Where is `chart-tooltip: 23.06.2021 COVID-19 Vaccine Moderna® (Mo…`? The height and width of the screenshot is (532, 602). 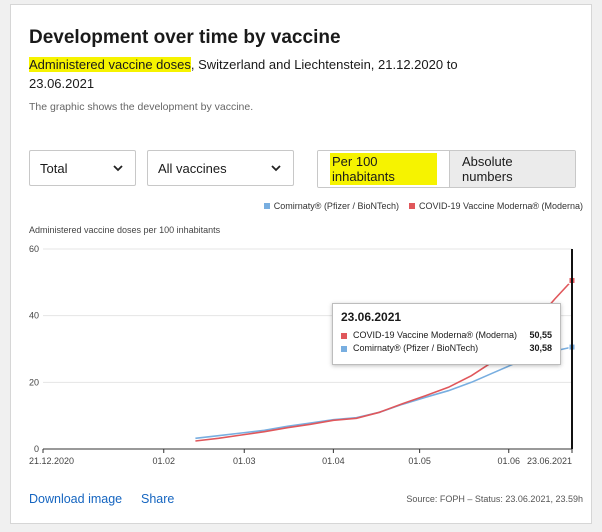
chart-tooltip: 23.06.2021 COVID-19 Vaccine Moderna® (Mo… is located at coordinates (446, 334).